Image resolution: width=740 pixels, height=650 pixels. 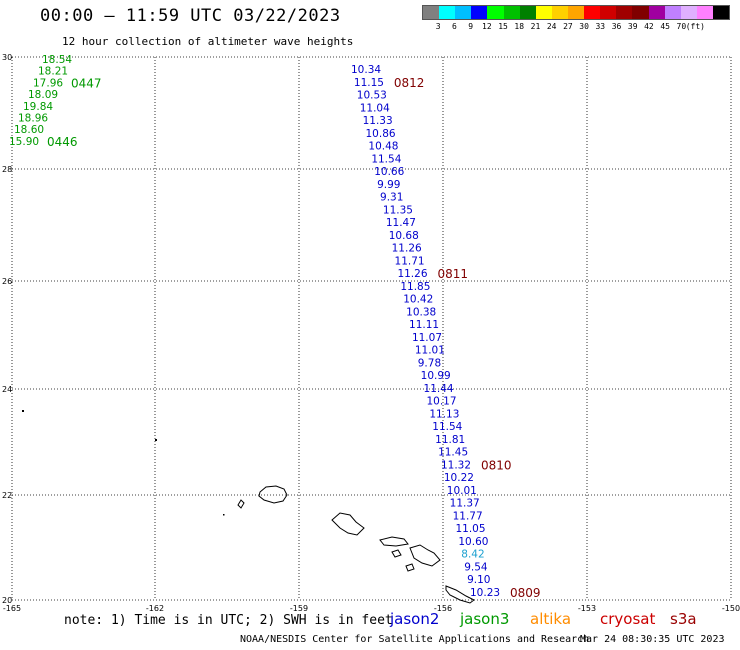 I want to click on swh-value: 11.71, so click(x=410, y=261).